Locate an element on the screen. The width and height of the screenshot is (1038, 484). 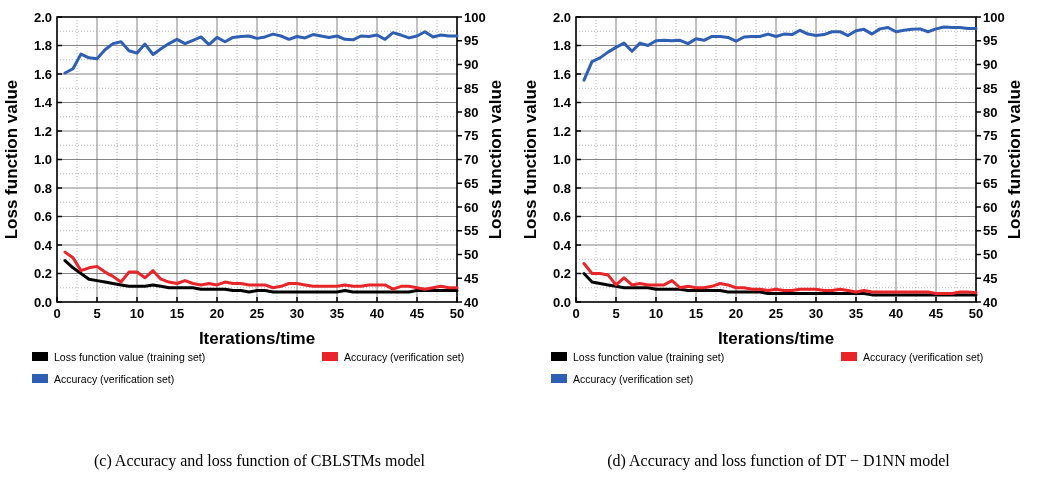
text: (d) Accuracy and loss function of DT − D1NN model is located at coordinates (779, 461).